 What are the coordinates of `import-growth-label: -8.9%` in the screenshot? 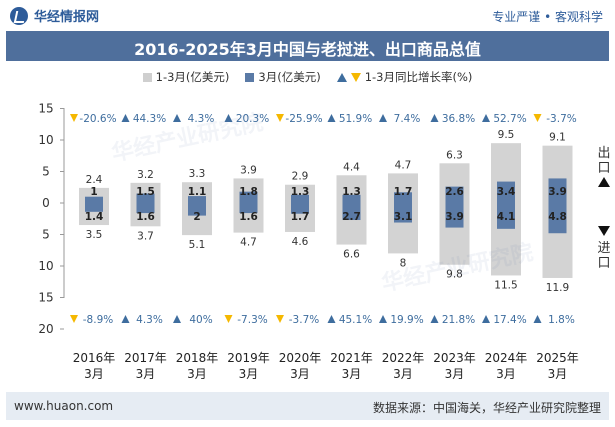 It's located at (98, 320).